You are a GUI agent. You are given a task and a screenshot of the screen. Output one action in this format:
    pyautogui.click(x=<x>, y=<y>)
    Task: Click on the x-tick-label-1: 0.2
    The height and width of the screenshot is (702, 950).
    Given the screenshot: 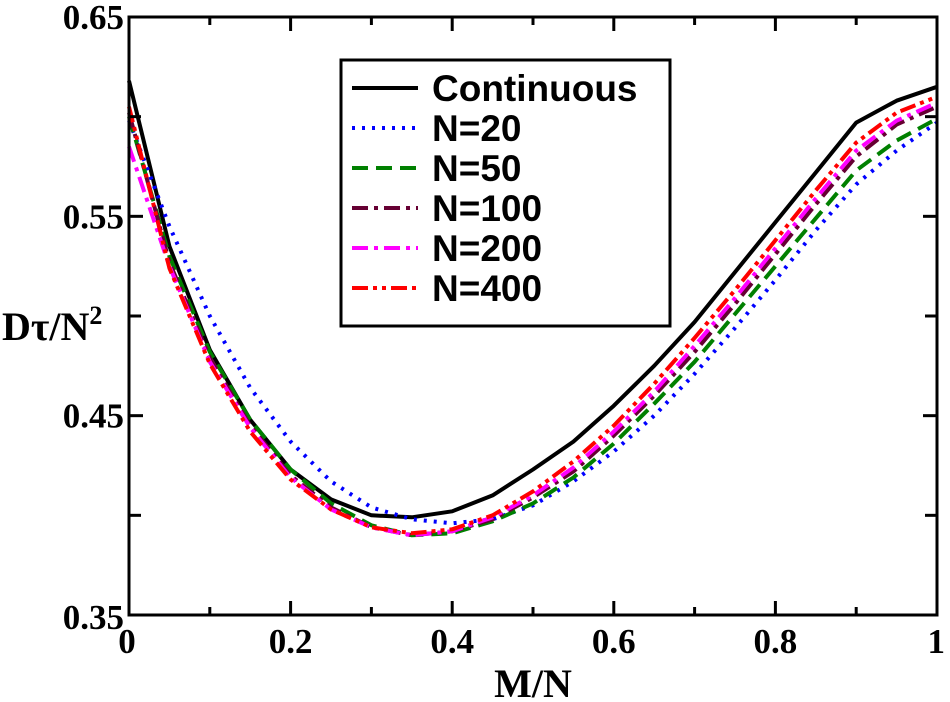 What is the action you would take?
    pyautogui.click(x=291, y=641)
    